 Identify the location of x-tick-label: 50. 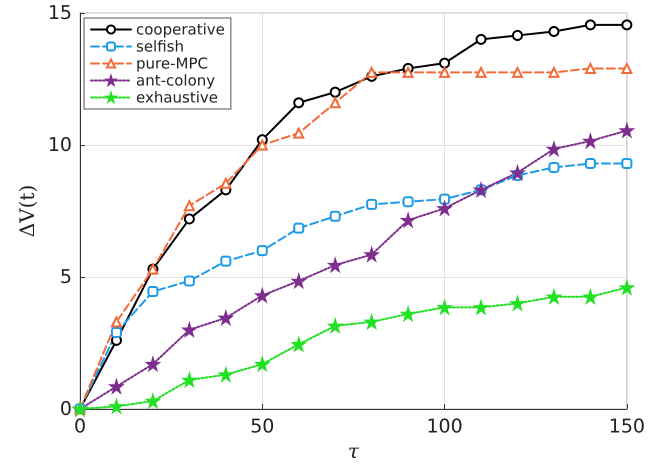
(262, 427).